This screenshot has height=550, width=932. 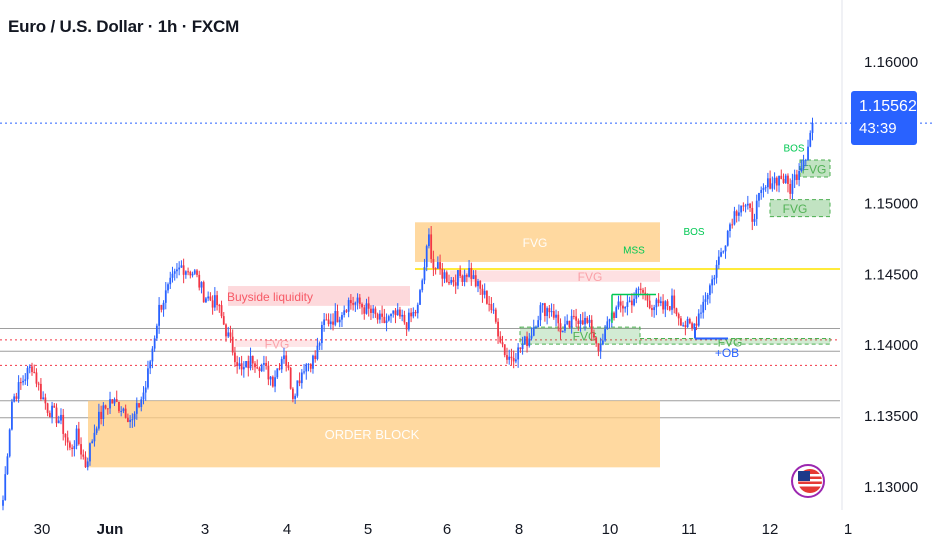 What do you see at coordinates (519, 529) in the screenshot?
I see `x-tick-label: 8` at bounding box center [519, 529].